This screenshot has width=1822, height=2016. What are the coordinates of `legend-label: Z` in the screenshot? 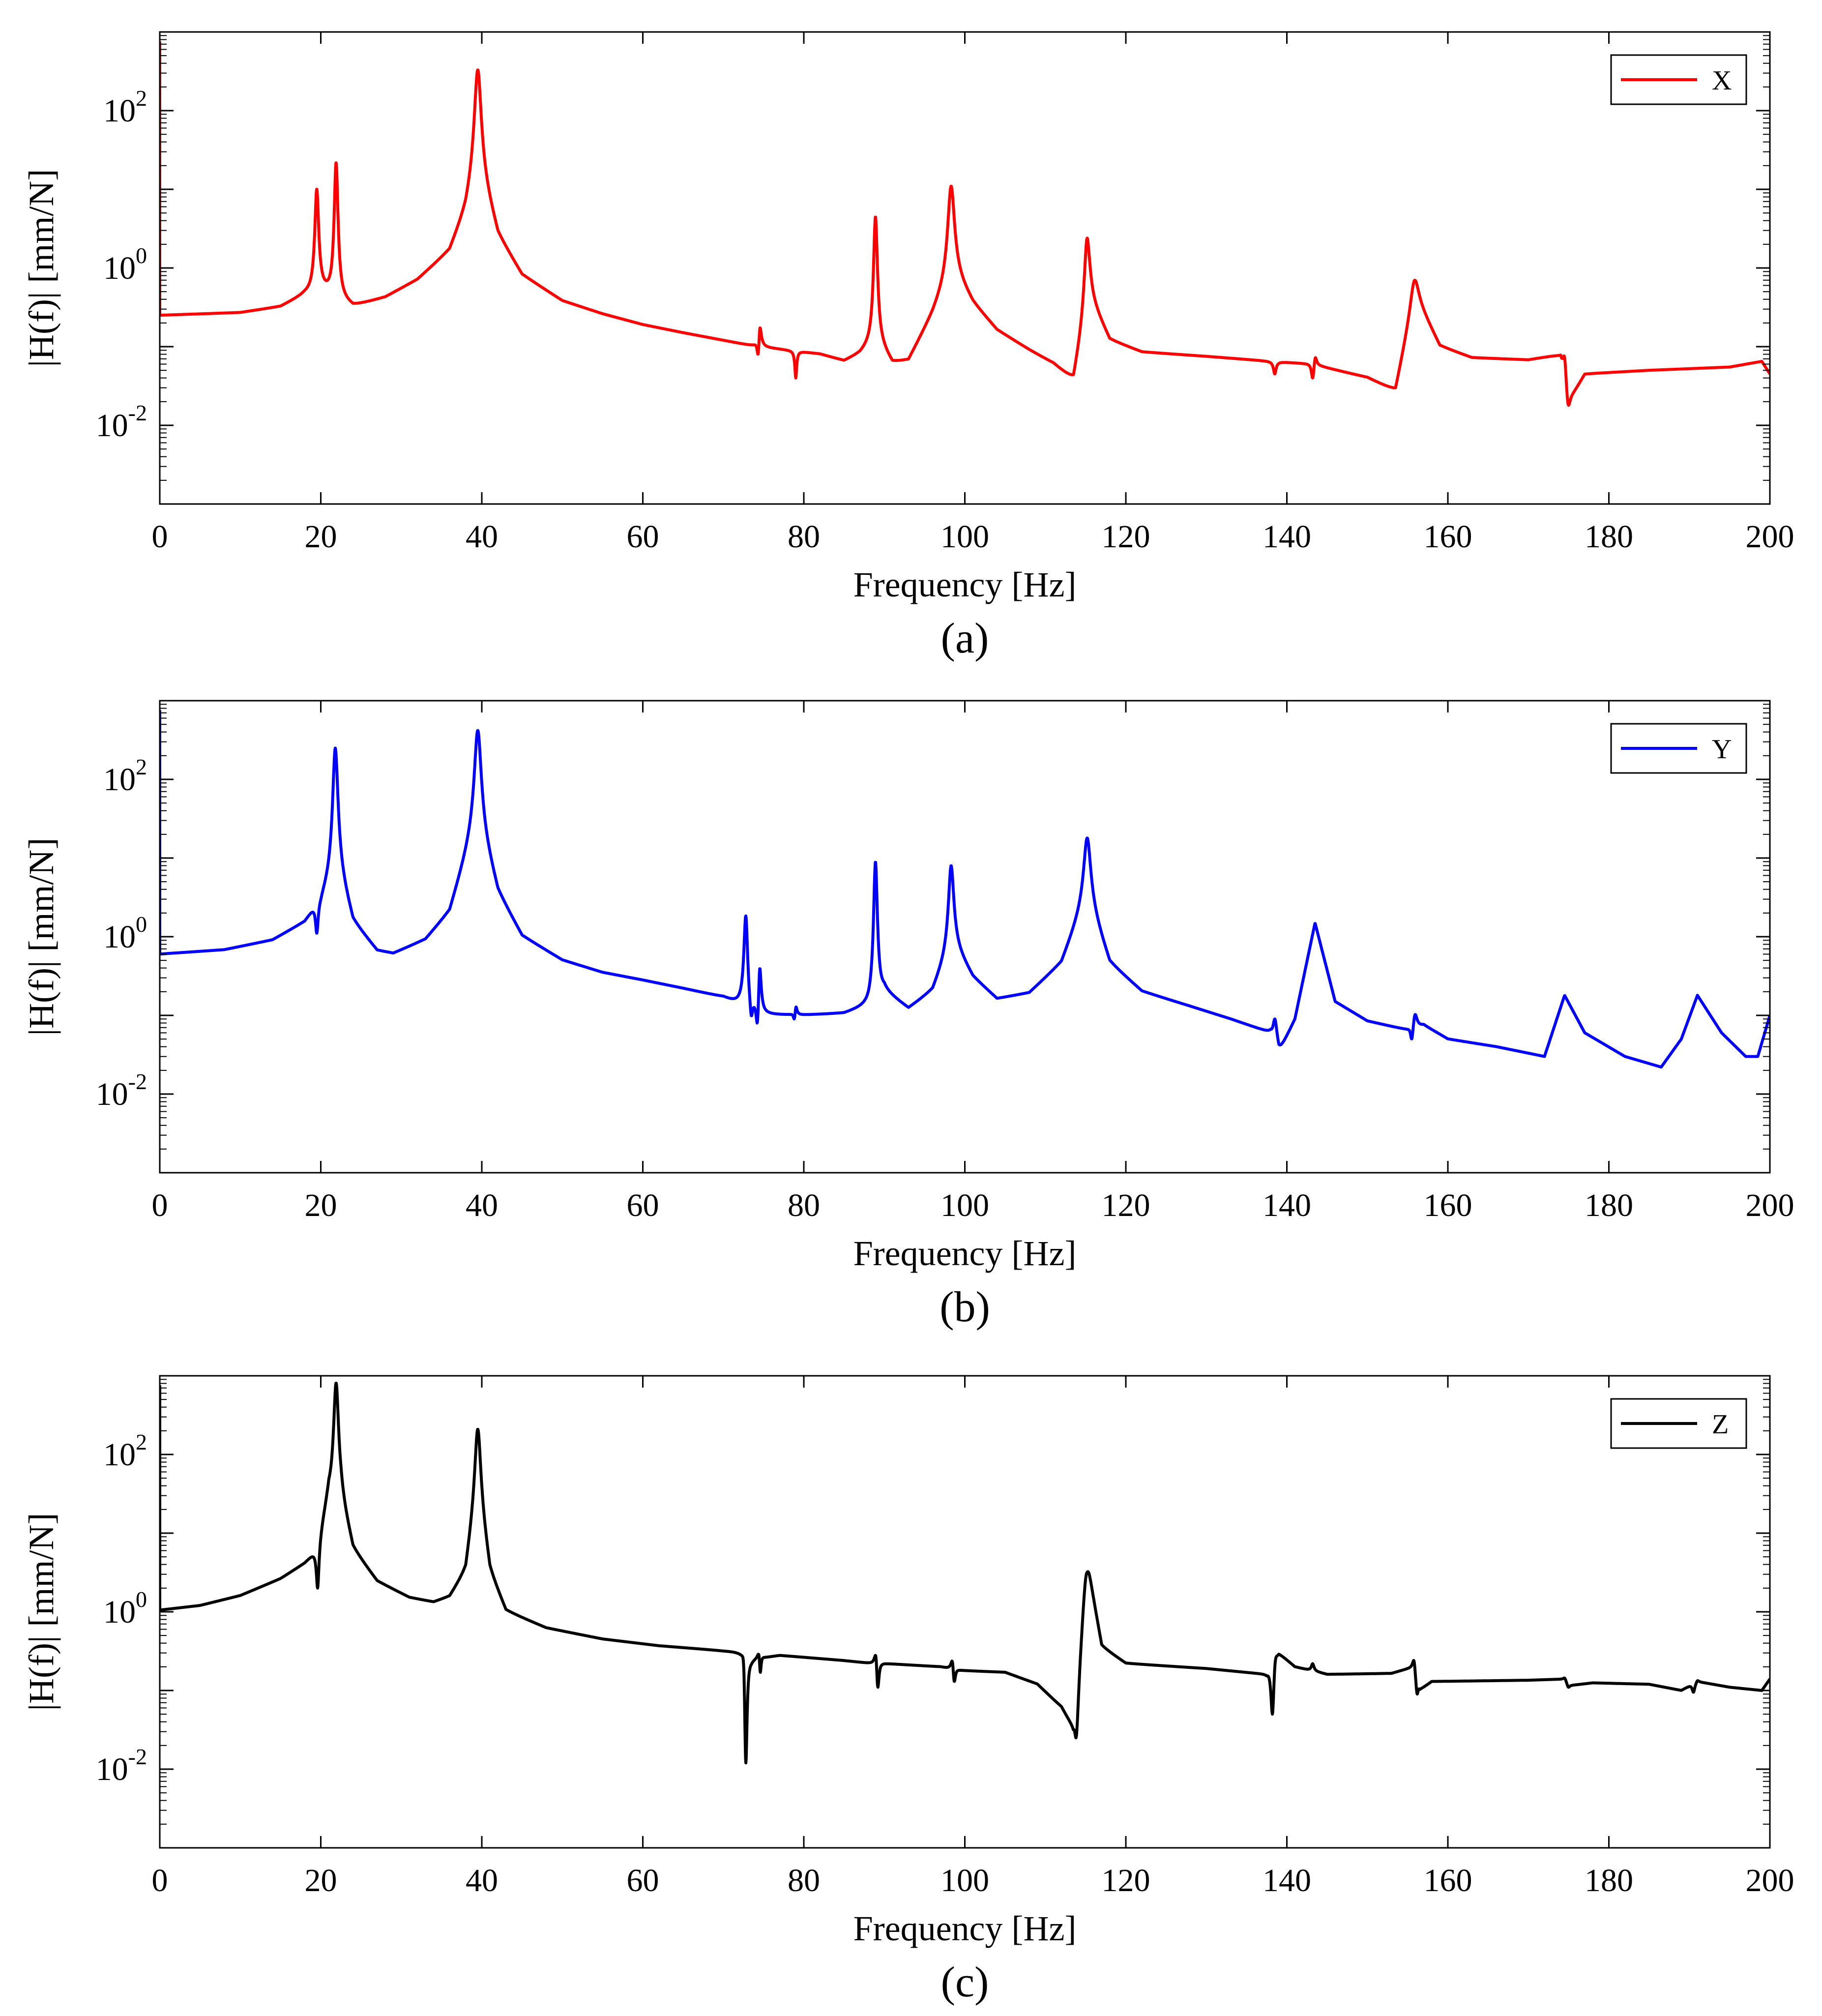 It's located at (1720, 1424).